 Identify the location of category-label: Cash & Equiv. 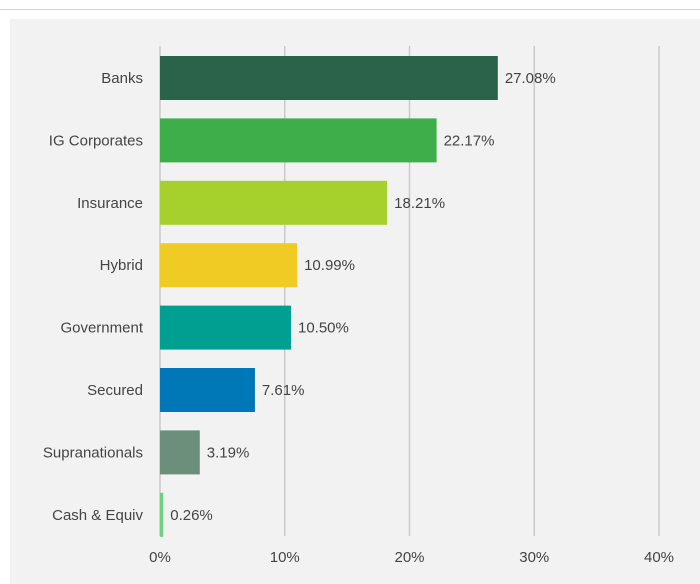
(97, 515).